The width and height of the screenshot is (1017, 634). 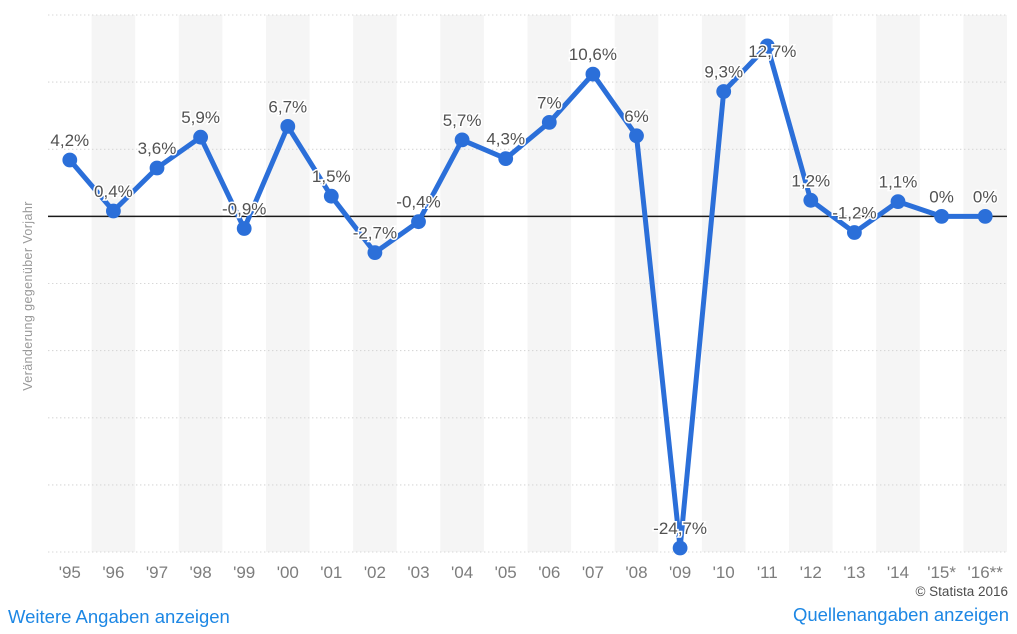 I want to click on data-point-label: 4,3%, so click(x=505, y=139).